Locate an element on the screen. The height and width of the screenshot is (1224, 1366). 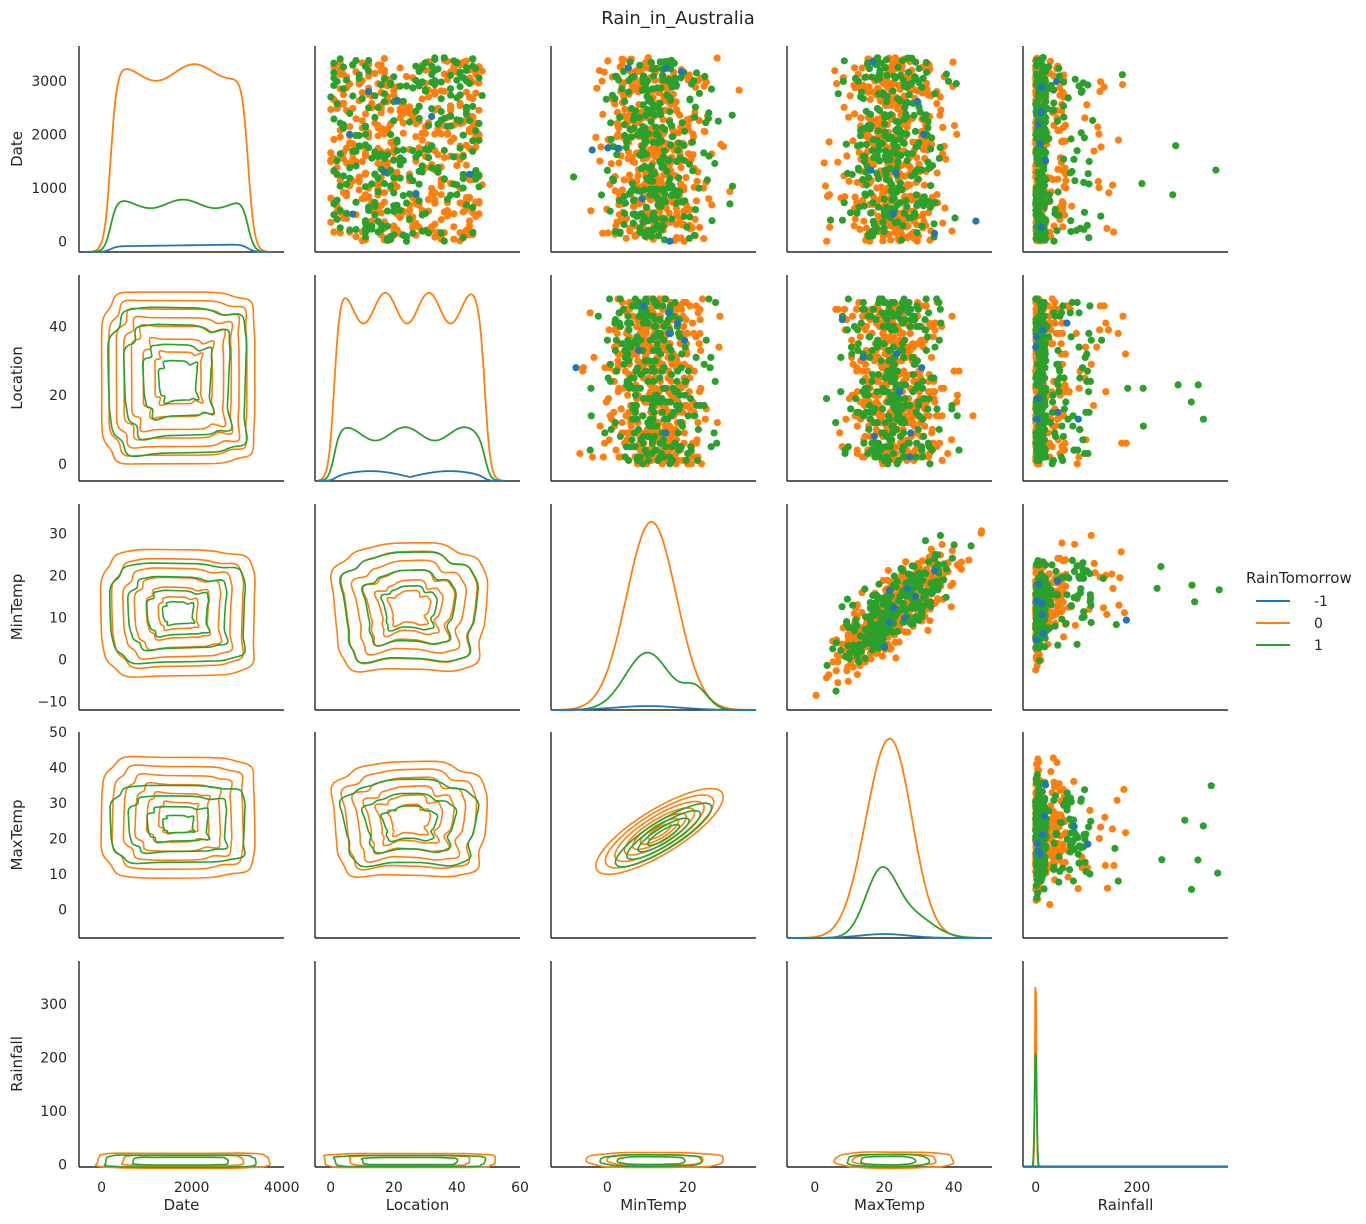
x-tick-label: 40 is located at coordinates (954, 1188).